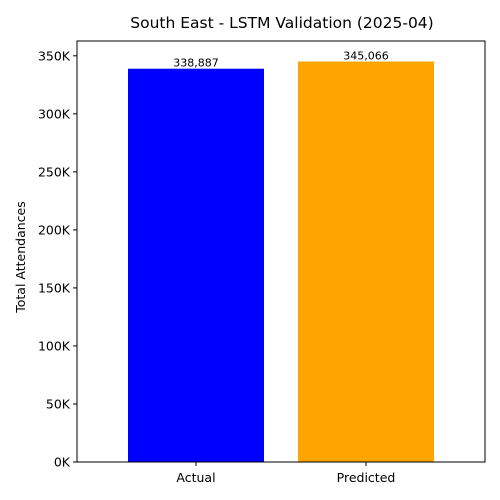  What do you see at coordinates (366, 56) in the screenshot?
I see `data-label-predicted: 345,066` at bounding box center [366, 56].